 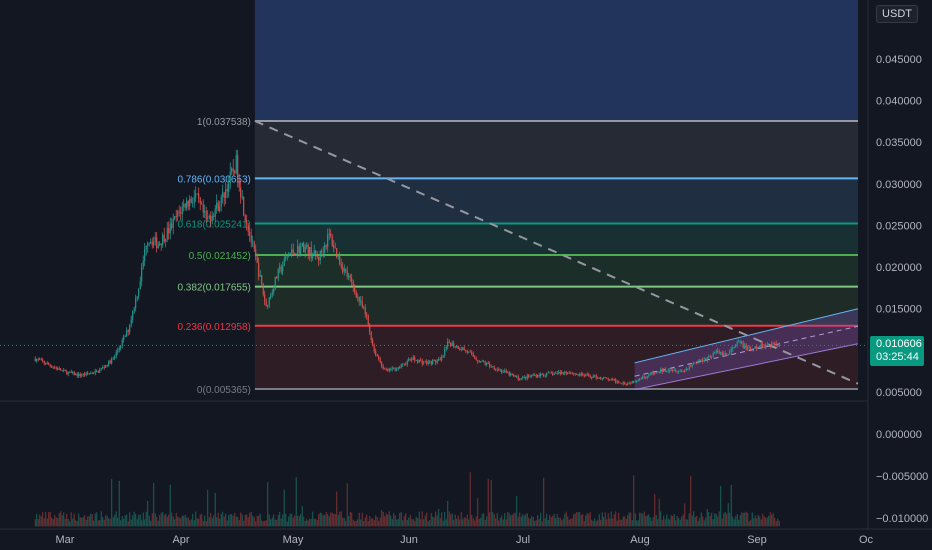 I want to click on fib-level-label: 1(0.037538), so click(x=224, y=122).